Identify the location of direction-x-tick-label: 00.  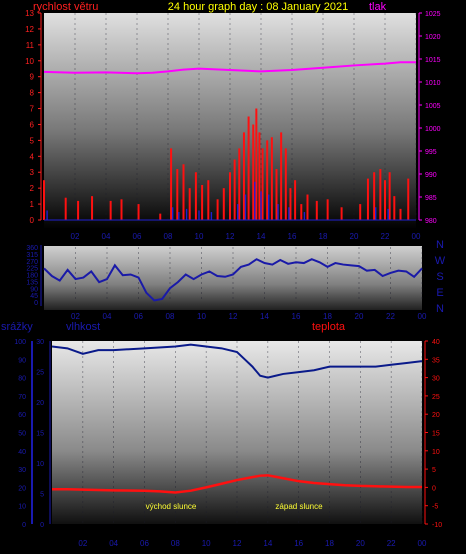
(422, 316).